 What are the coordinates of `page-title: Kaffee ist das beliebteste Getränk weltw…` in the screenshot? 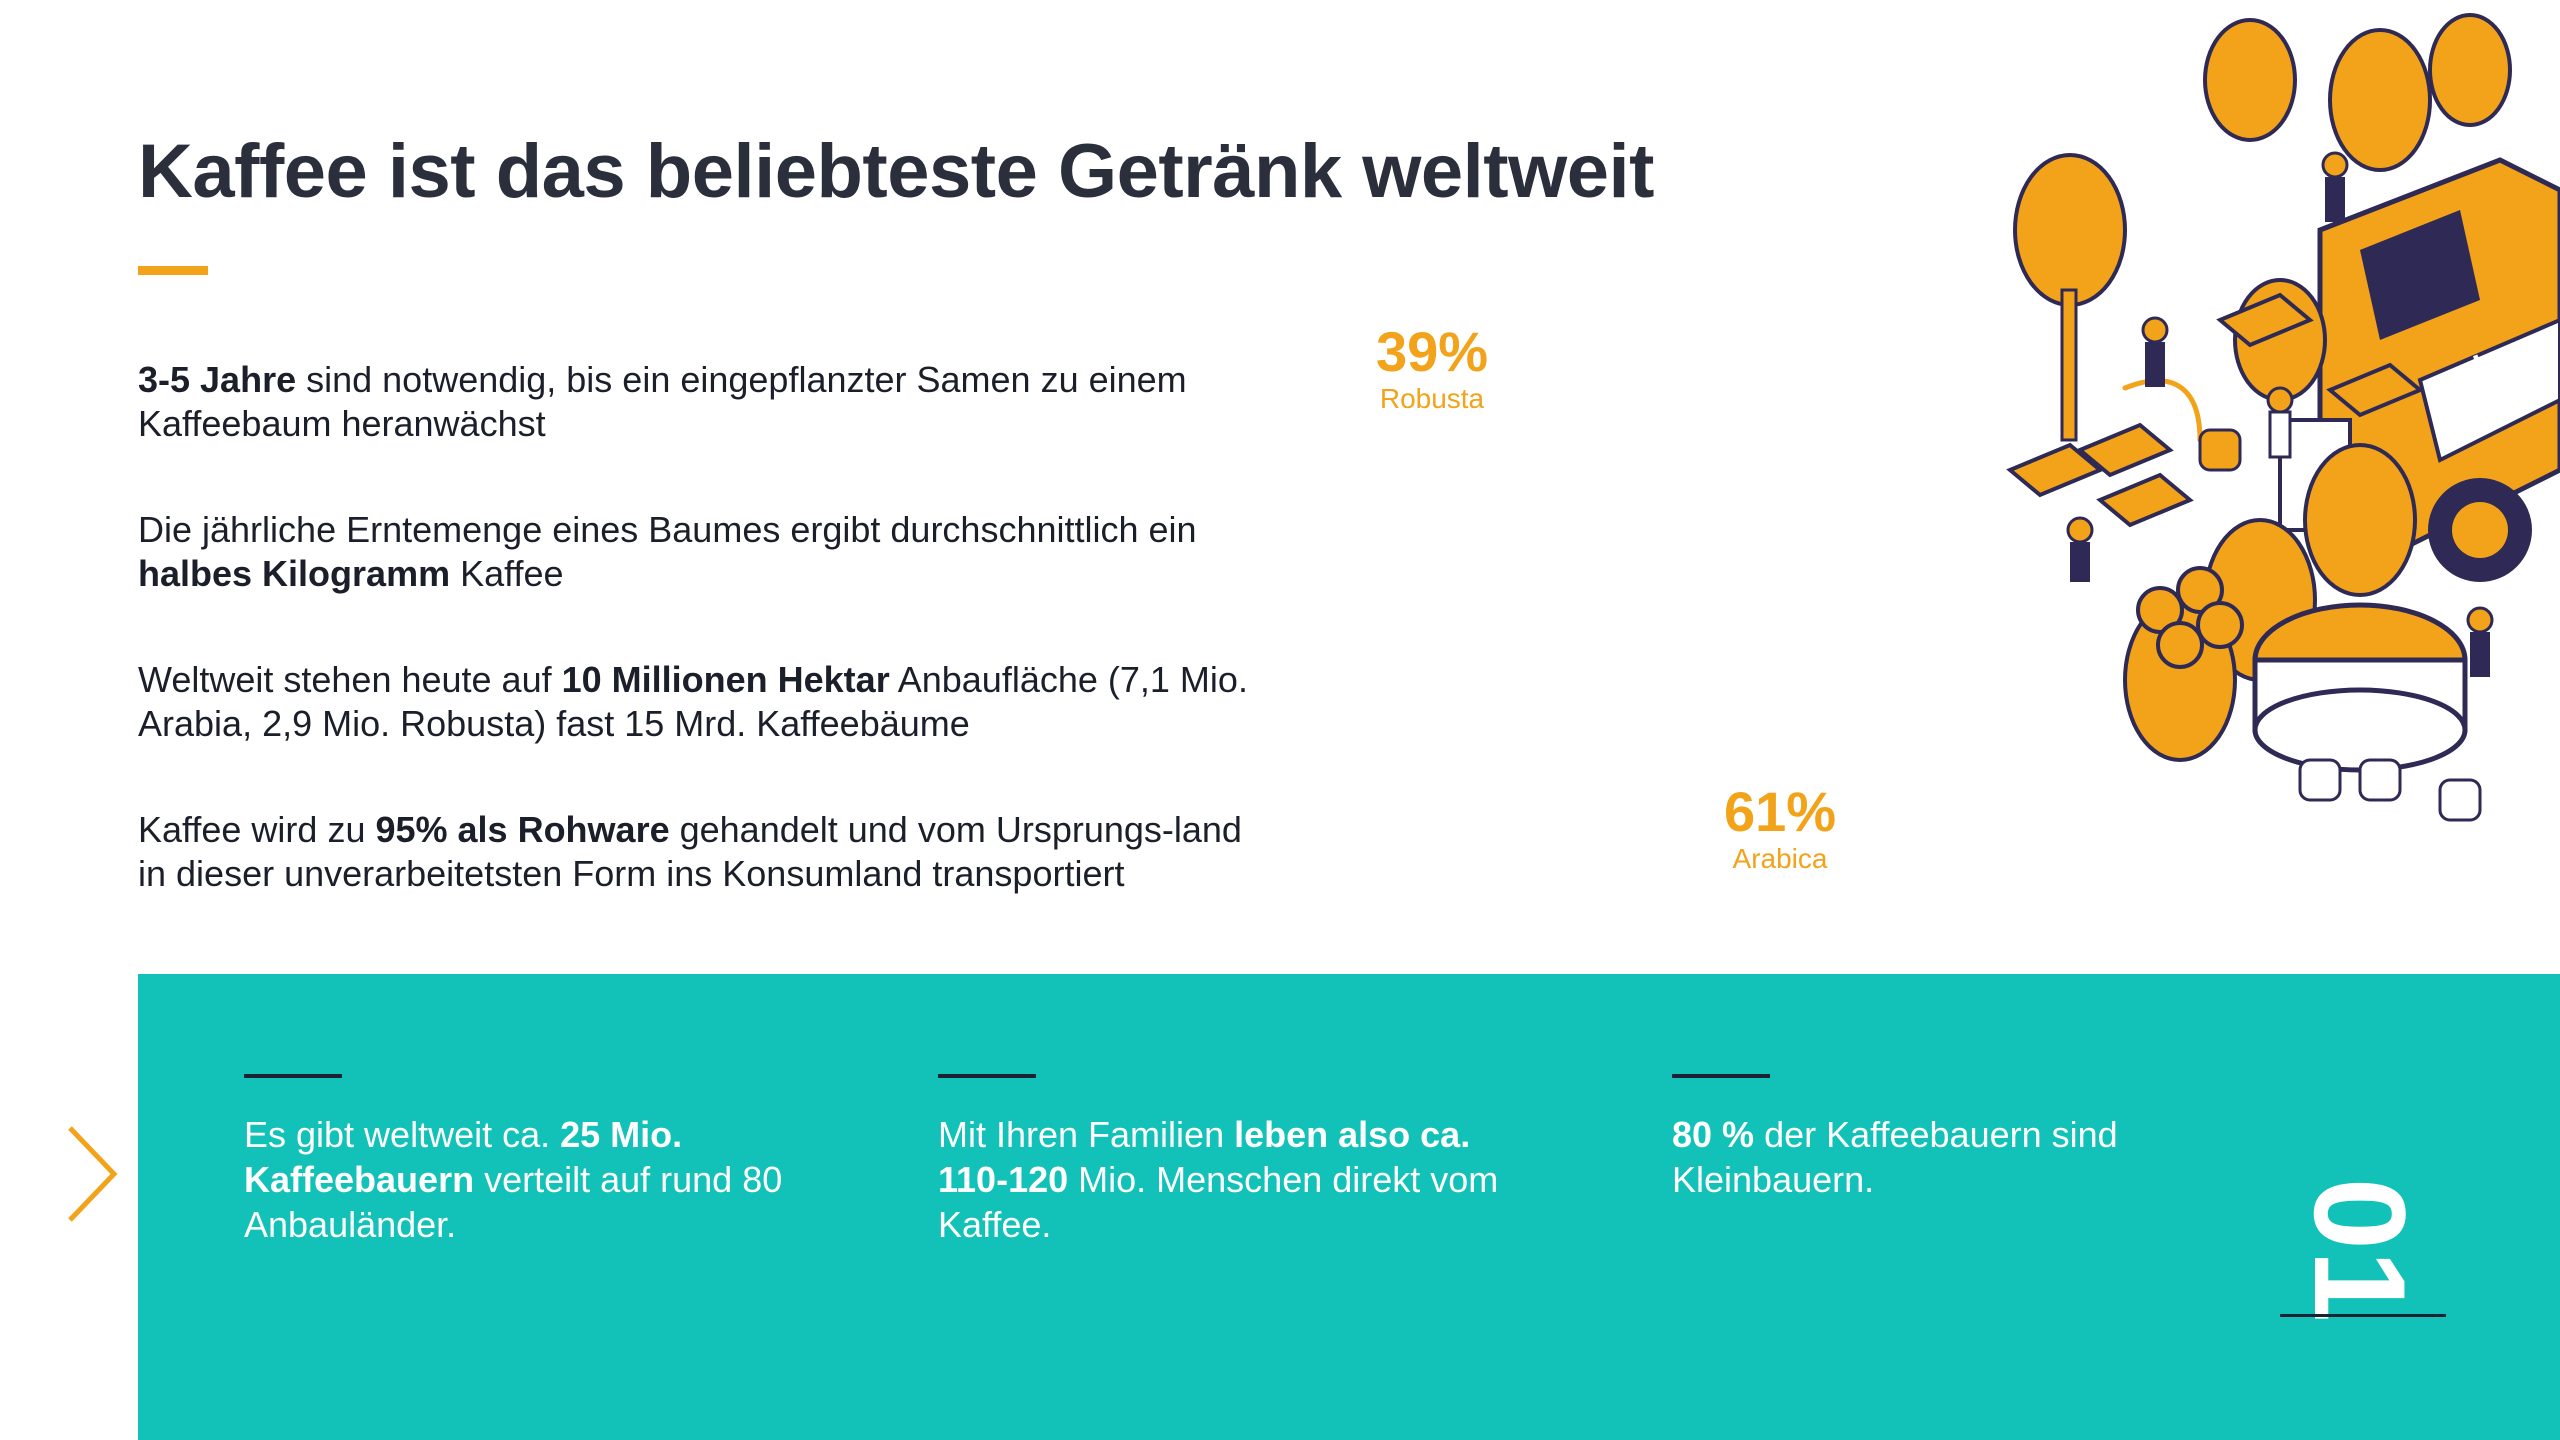 It's located at (896, 171).